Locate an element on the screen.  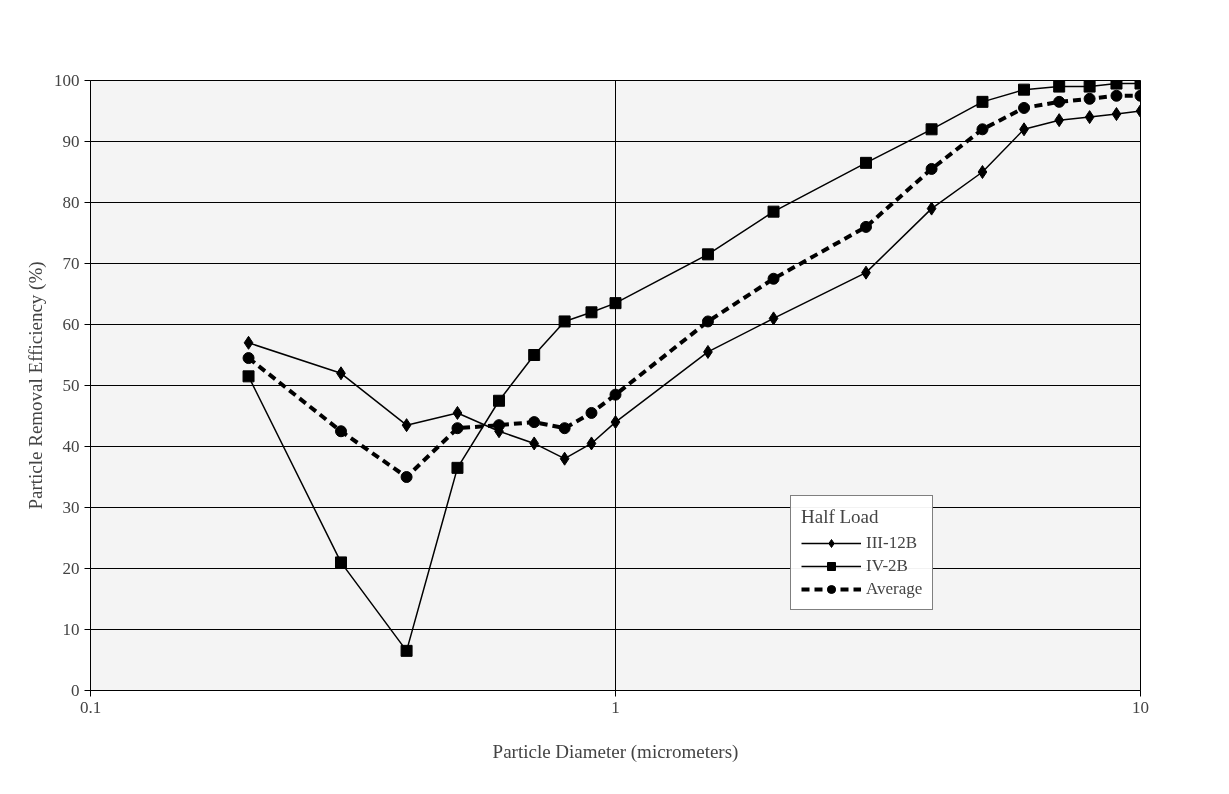
x-tick-label: 0.1 is located at coordinates (90, 707).